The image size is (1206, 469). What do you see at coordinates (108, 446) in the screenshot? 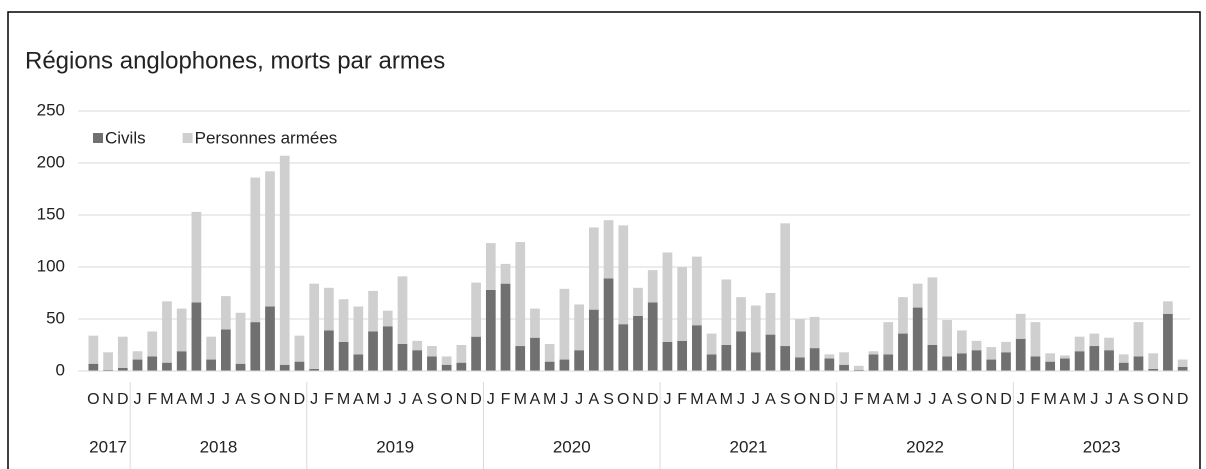
I see `year-label: 2017` at bounding box center [108, 446].